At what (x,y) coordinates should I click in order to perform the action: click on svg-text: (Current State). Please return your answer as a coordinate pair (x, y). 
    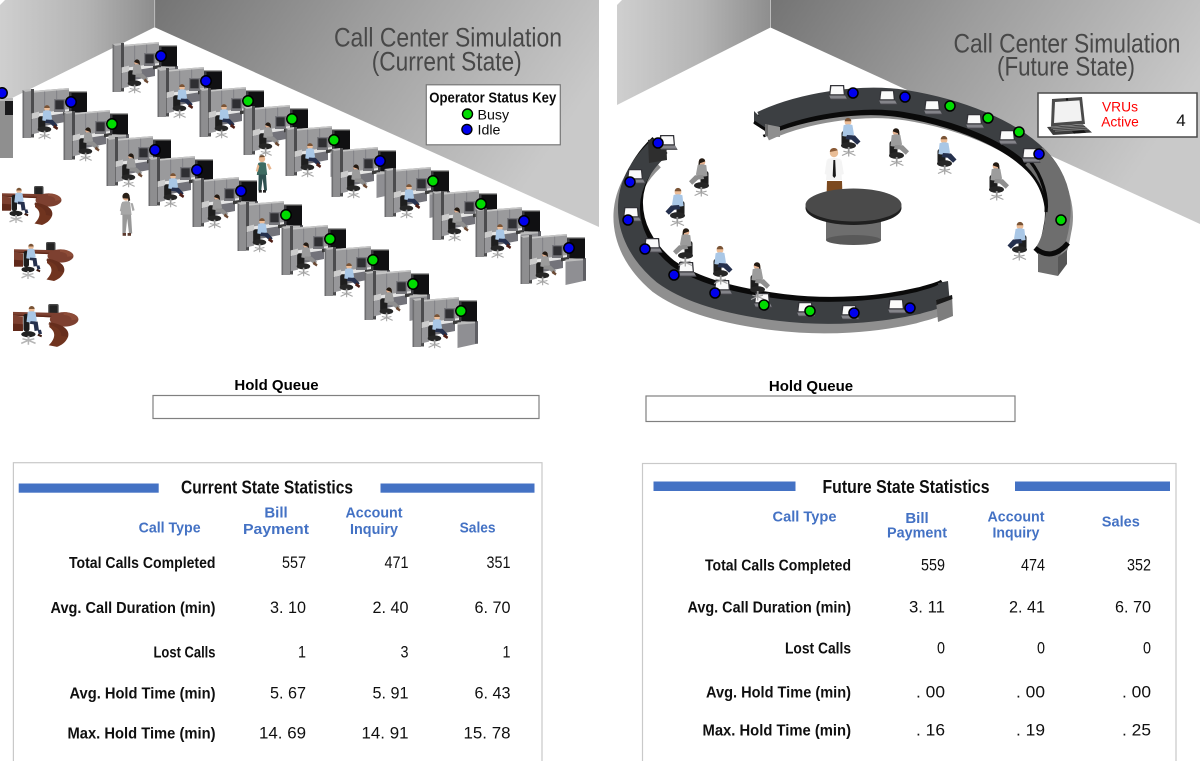
    Looking at the image, I should click on (447, 61).